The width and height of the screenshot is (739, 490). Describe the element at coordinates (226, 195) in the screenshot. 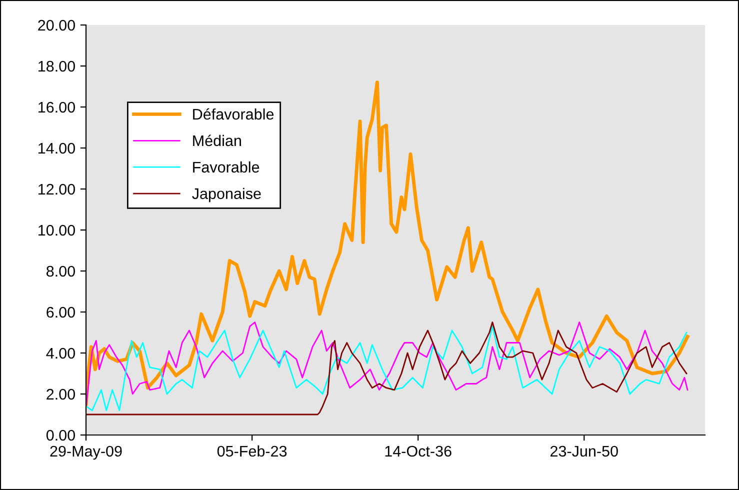

I see `legend-label: Japonaise` at that location.